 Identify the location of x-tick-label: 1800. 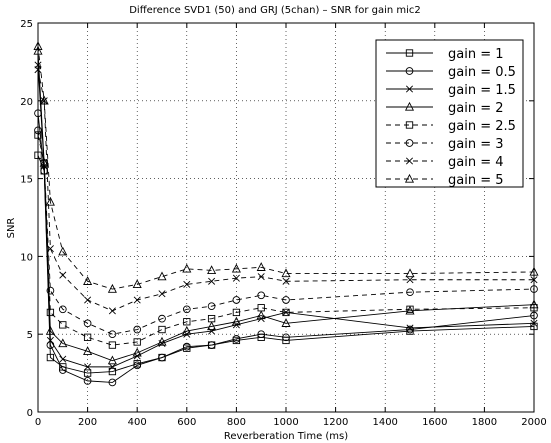
(484, 422).